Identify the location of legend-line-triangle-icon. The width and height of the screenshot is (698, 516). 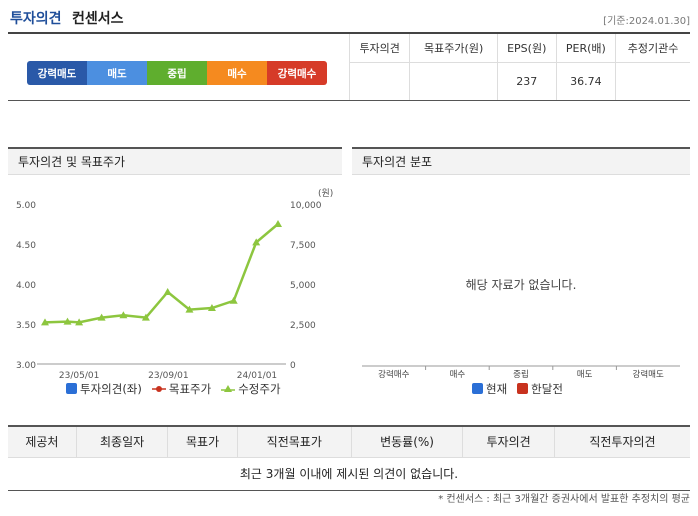
(228, 388).